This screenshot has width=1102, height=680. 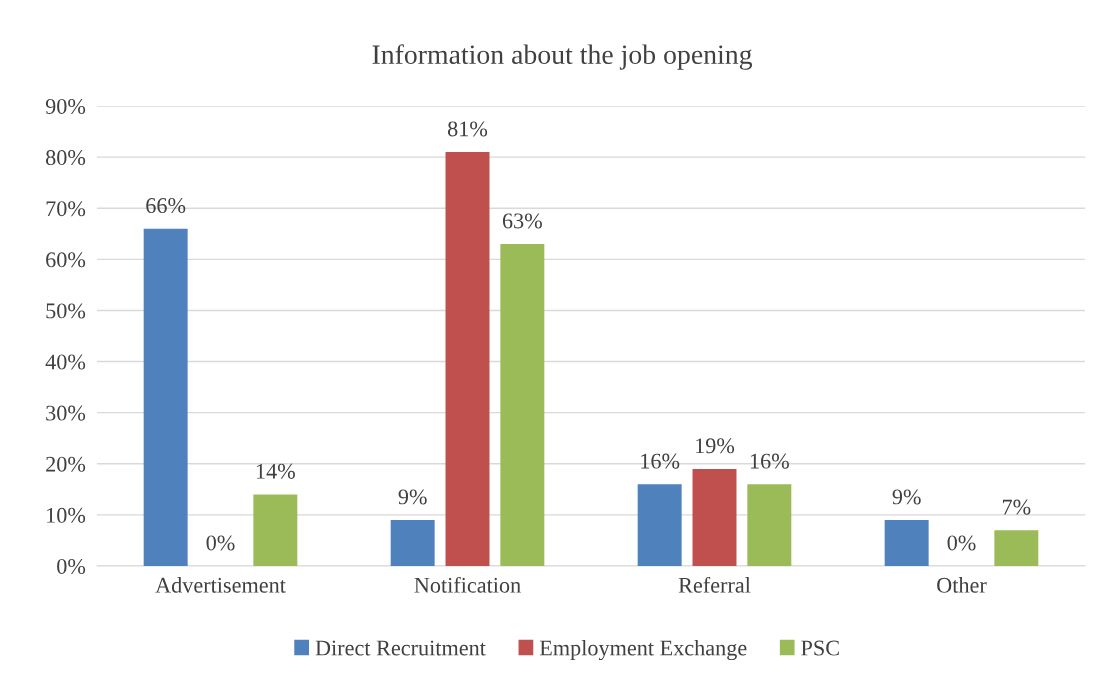 What do you see at coordinates (66, 260) in the screenshot?
I see `y-tick-label: 60%` at bounding box center [66, 260].